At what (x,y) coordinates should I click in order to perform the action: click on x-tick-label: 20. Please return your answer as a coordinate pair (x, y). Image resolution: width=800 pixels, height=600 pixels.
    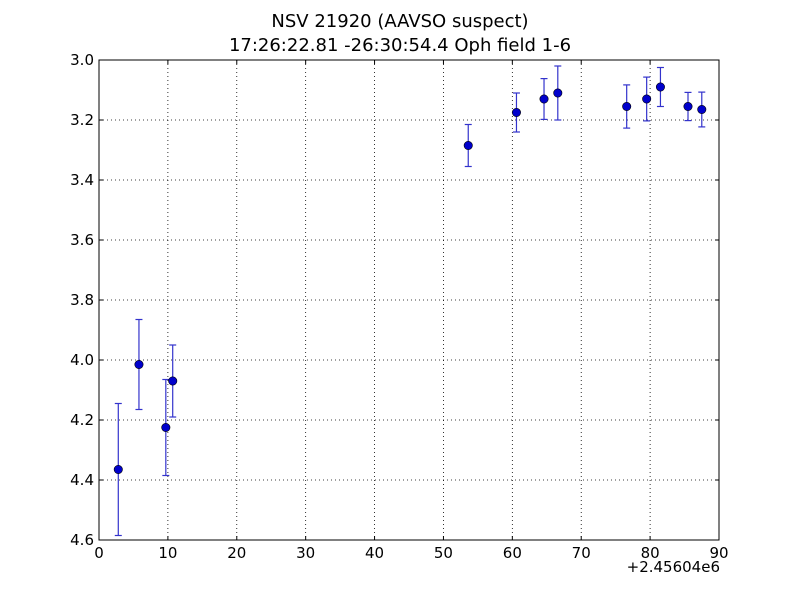
    Looking at the image, I should click on (236, 553).